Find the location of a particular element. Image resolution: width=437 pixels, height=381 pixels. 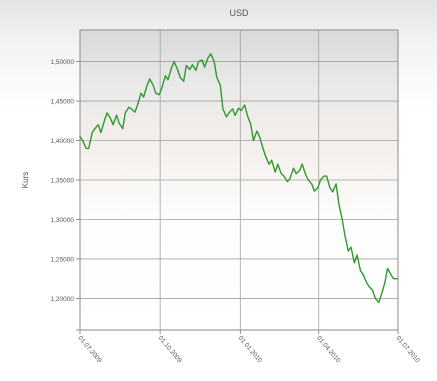

x-tick-label: 01.07.2010 is located at coordinates (407, 350).